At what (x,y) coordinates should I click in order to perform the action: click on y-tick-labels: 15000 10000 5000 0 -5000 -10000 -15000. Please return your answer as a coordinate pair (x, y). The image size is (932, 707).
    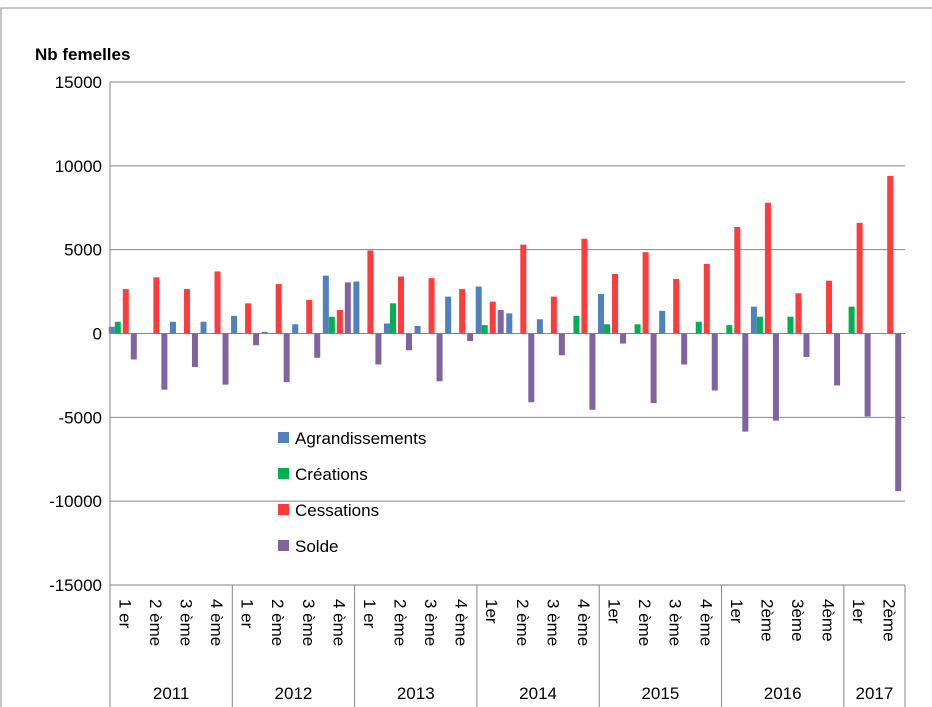
    Looking at the image, I should click on (75, 334).